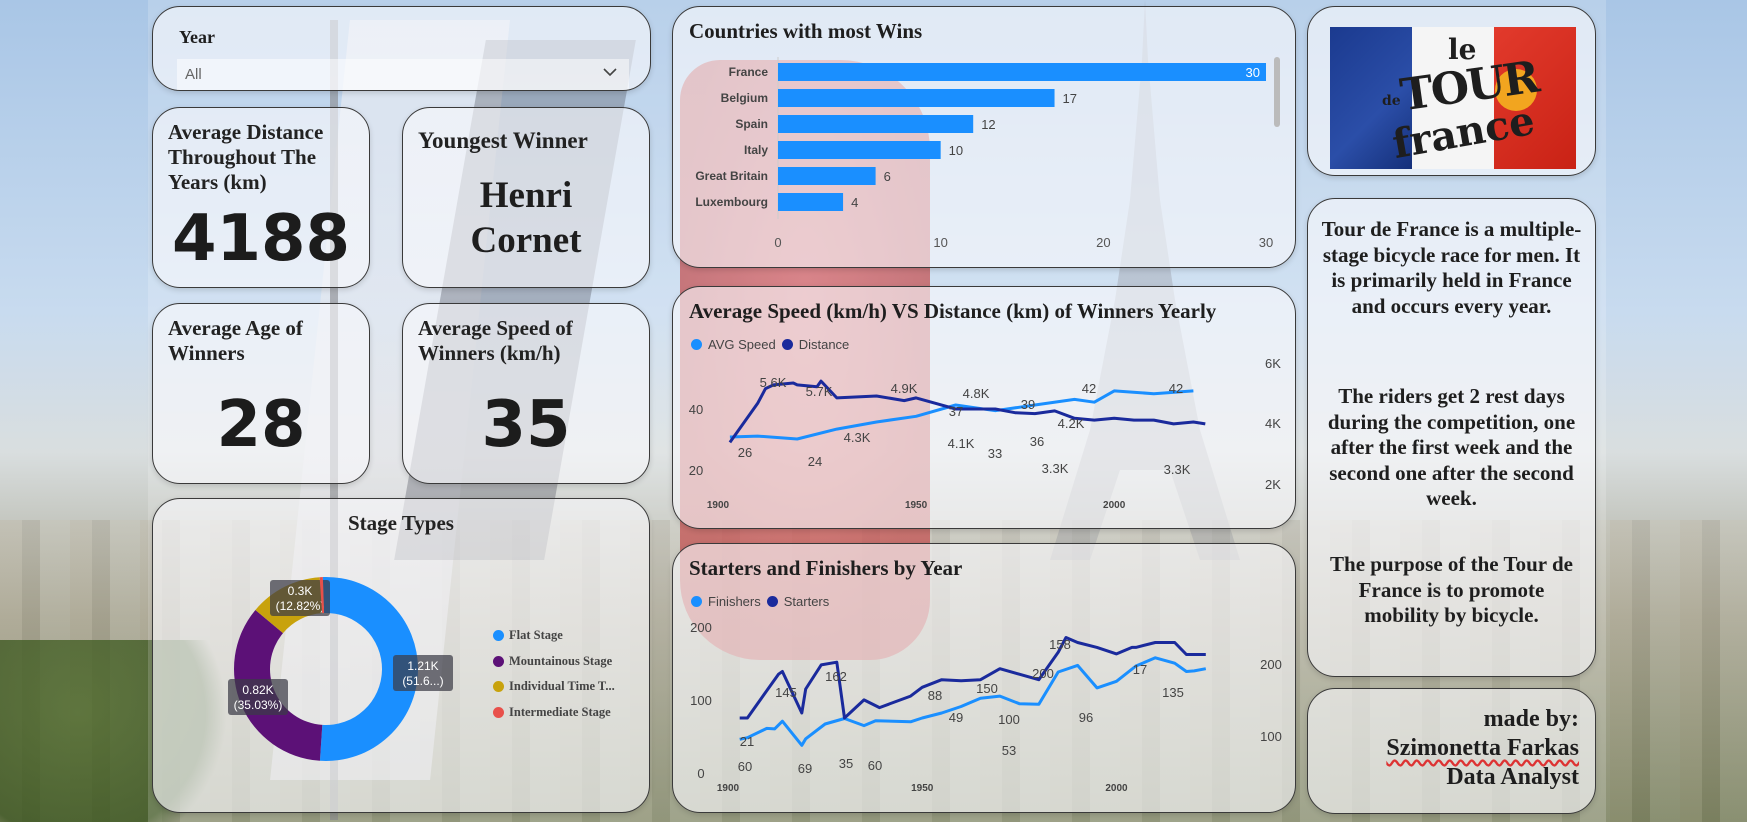 The image size is (1747, 822). Describe the element at coordinates (1453, 98) in the screenshot. I see `tour-de-france-logo: le TOUR de france` at that location.